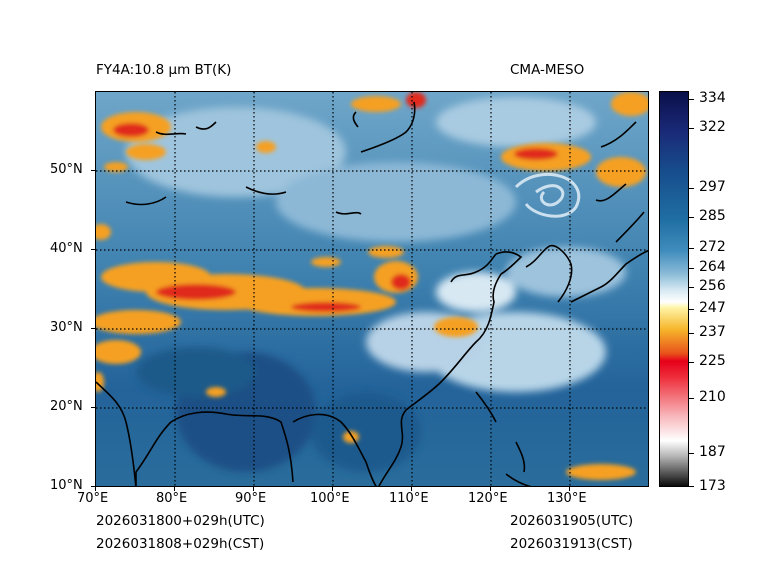 The height and width of the screenshot is (573, 764). I want to click on lat-tick-label: 50°N, so click(66, 169).